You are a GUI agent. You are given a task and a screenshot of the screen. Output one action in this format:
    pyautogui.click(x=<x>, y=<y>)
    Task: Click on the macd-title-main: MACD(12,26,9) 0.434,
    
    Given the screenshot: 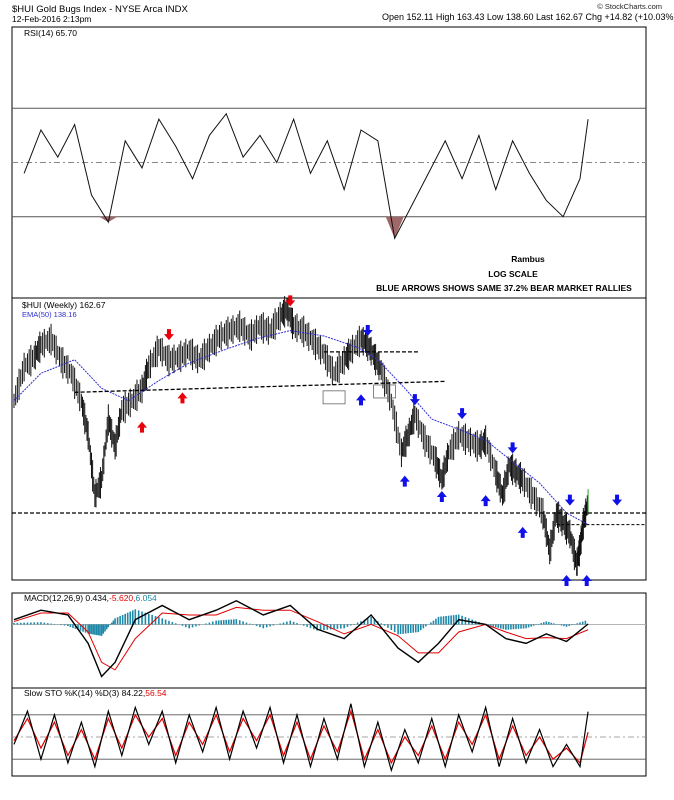 What is the action you would take?
    pyautogui.click(x=66, y=598)
    